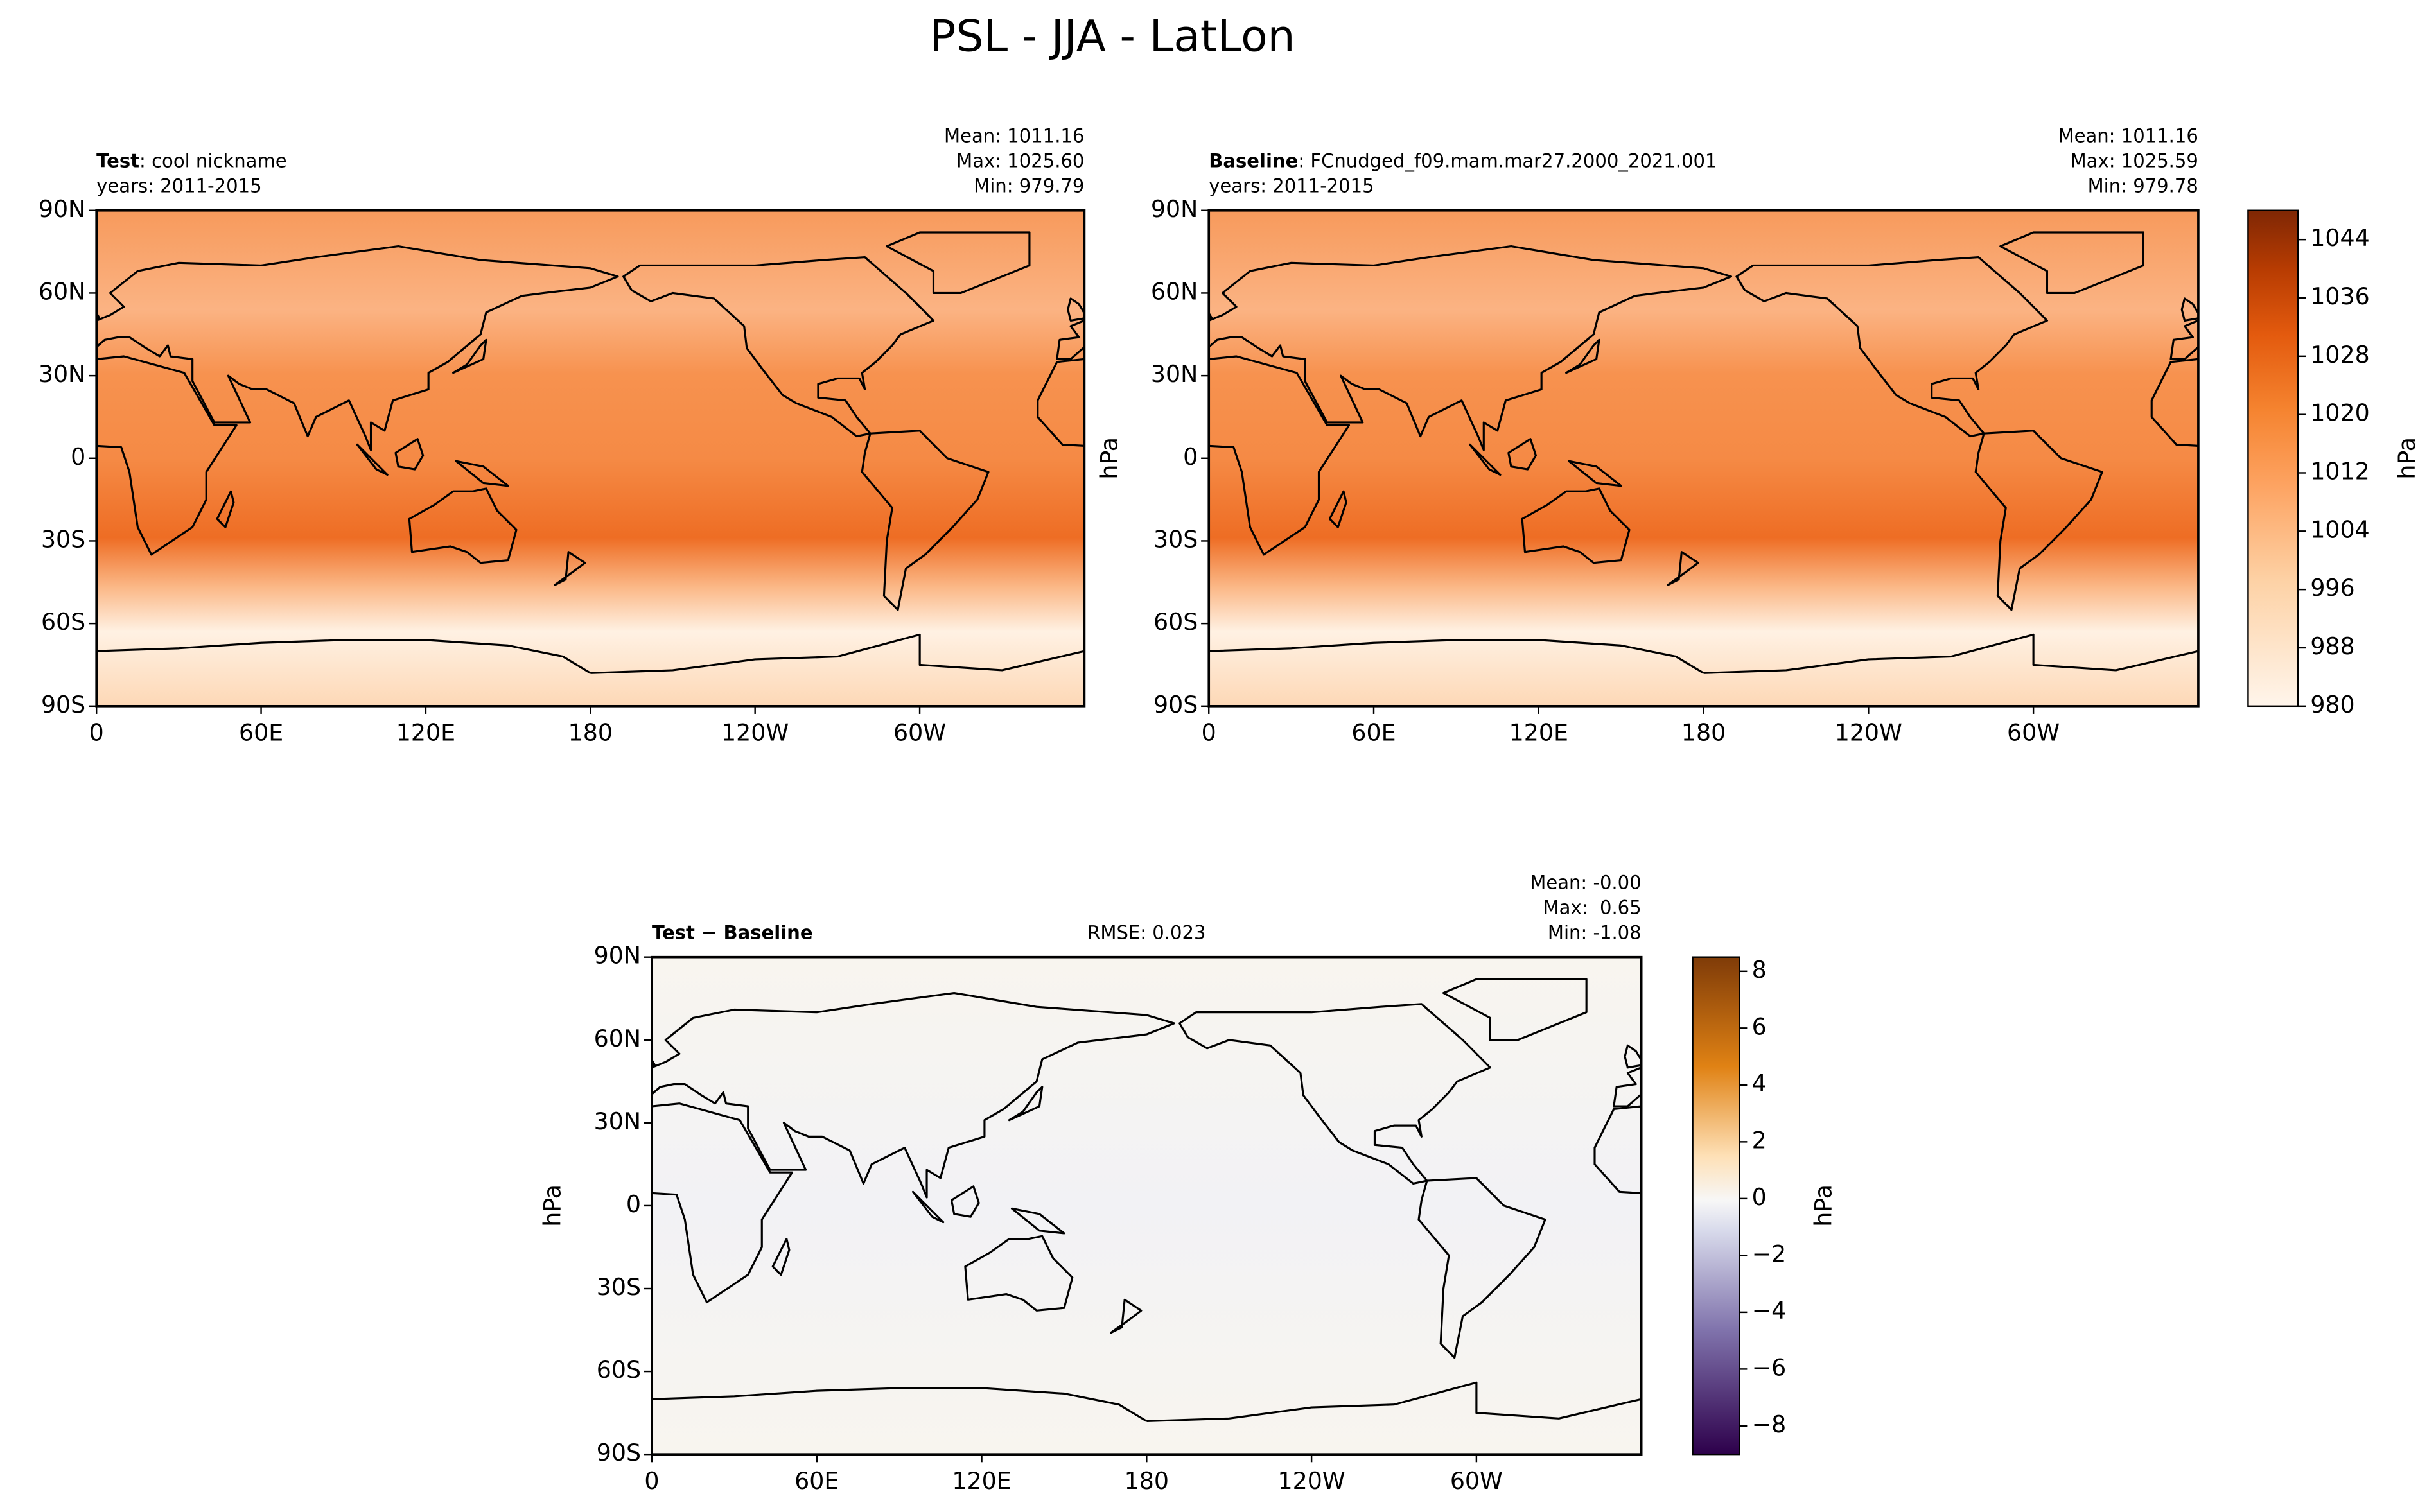  I want to click on colorbar-tick-label: 996, so click(2332, 588).